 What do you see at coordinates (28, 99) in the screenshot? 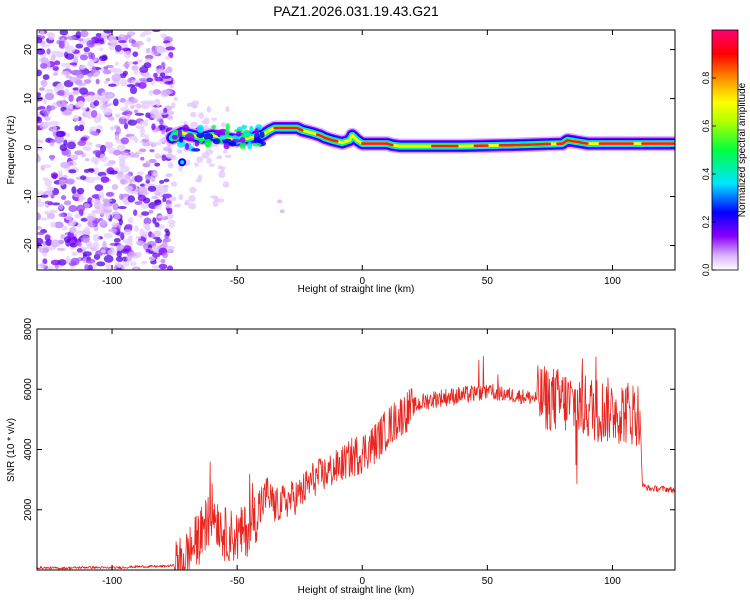
I see `y-tick-label: 10` at bounding box center [28, 99].